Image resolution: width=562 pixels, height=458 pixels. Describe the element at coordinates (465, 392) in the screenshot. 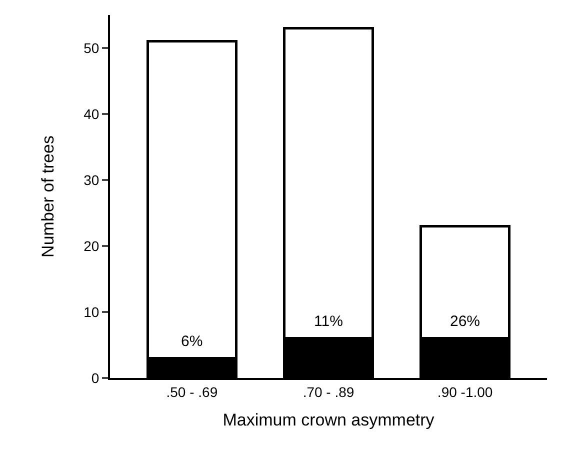

I see `x-tick-label: .90 -1.00` at that location.